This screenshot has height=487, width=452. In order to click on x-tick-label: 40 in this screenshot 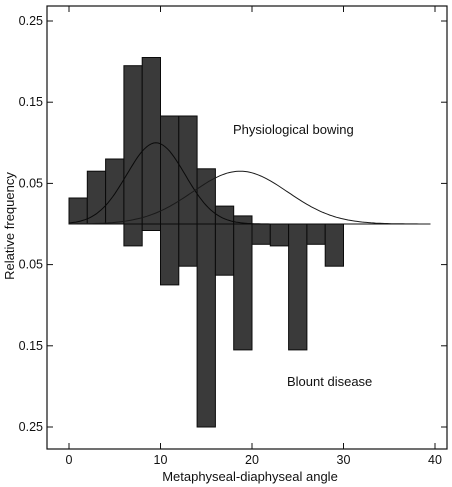, I will do `click(435, 460)`.